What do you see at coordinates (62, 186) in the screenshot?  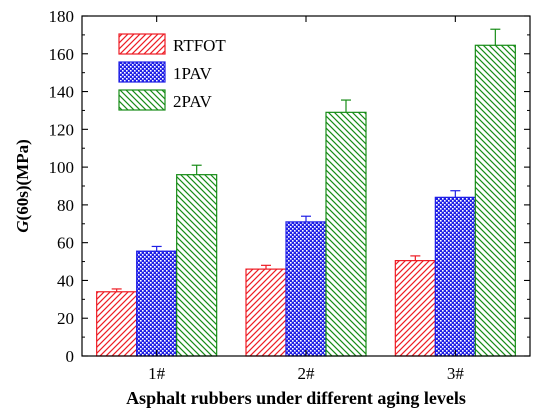 I see `y-tick-labels: 0 20 40 60 80 100 120 140 160 180` at bounding box center [62, 186].